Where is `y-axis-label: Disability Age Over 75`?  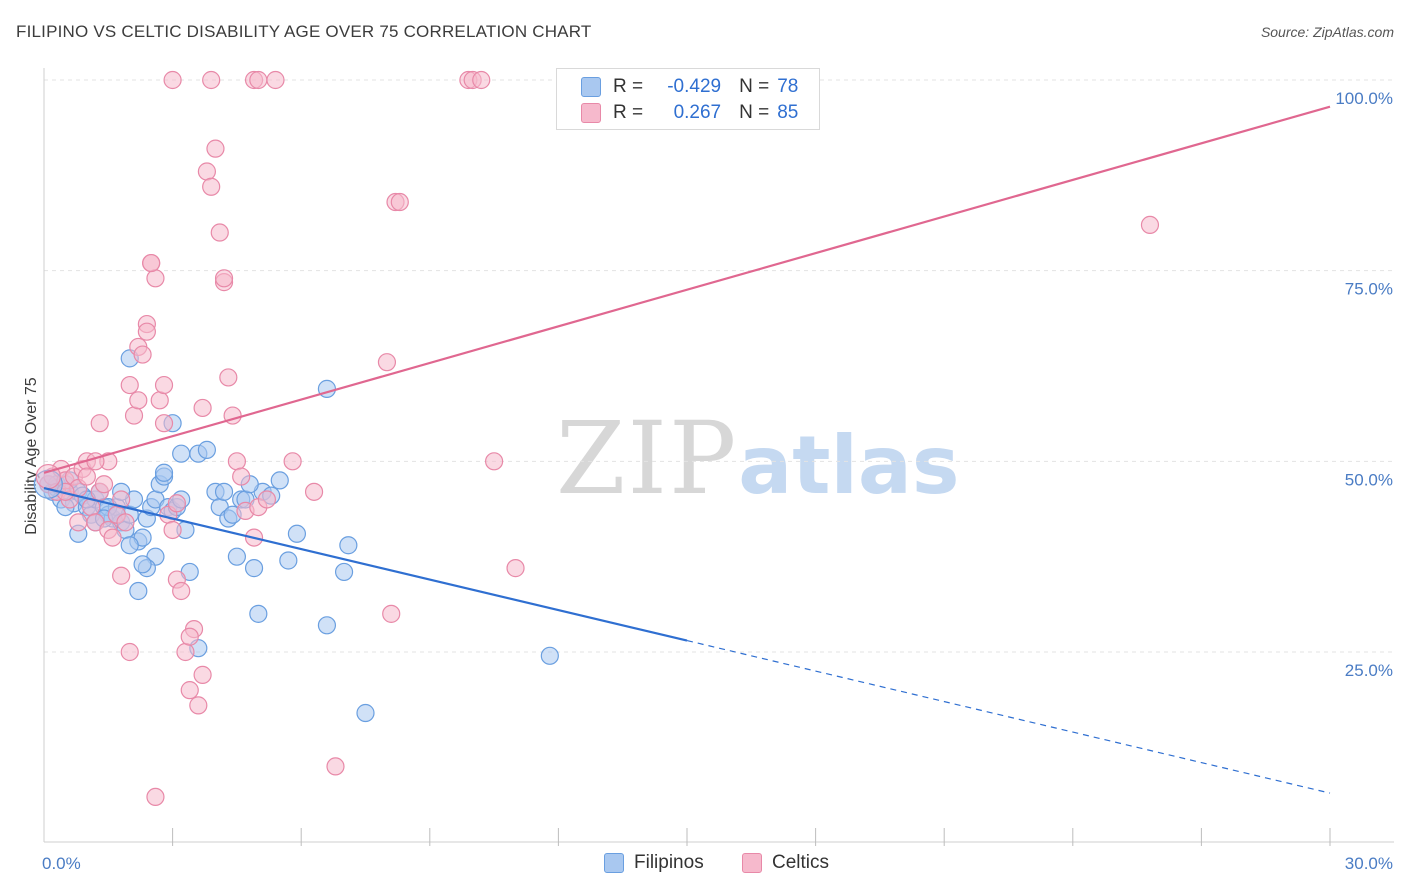 y-axis-label: Disability Age Over 75 is located at coordinates (31, 456).